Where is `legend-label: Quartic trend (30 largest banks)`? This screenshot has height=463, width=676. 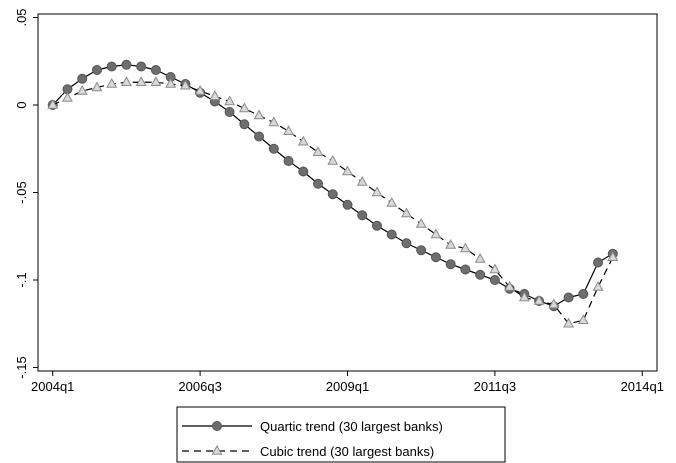
legend-label: Quartic trend (30 largest banks) is located at coordinates (351, 426).